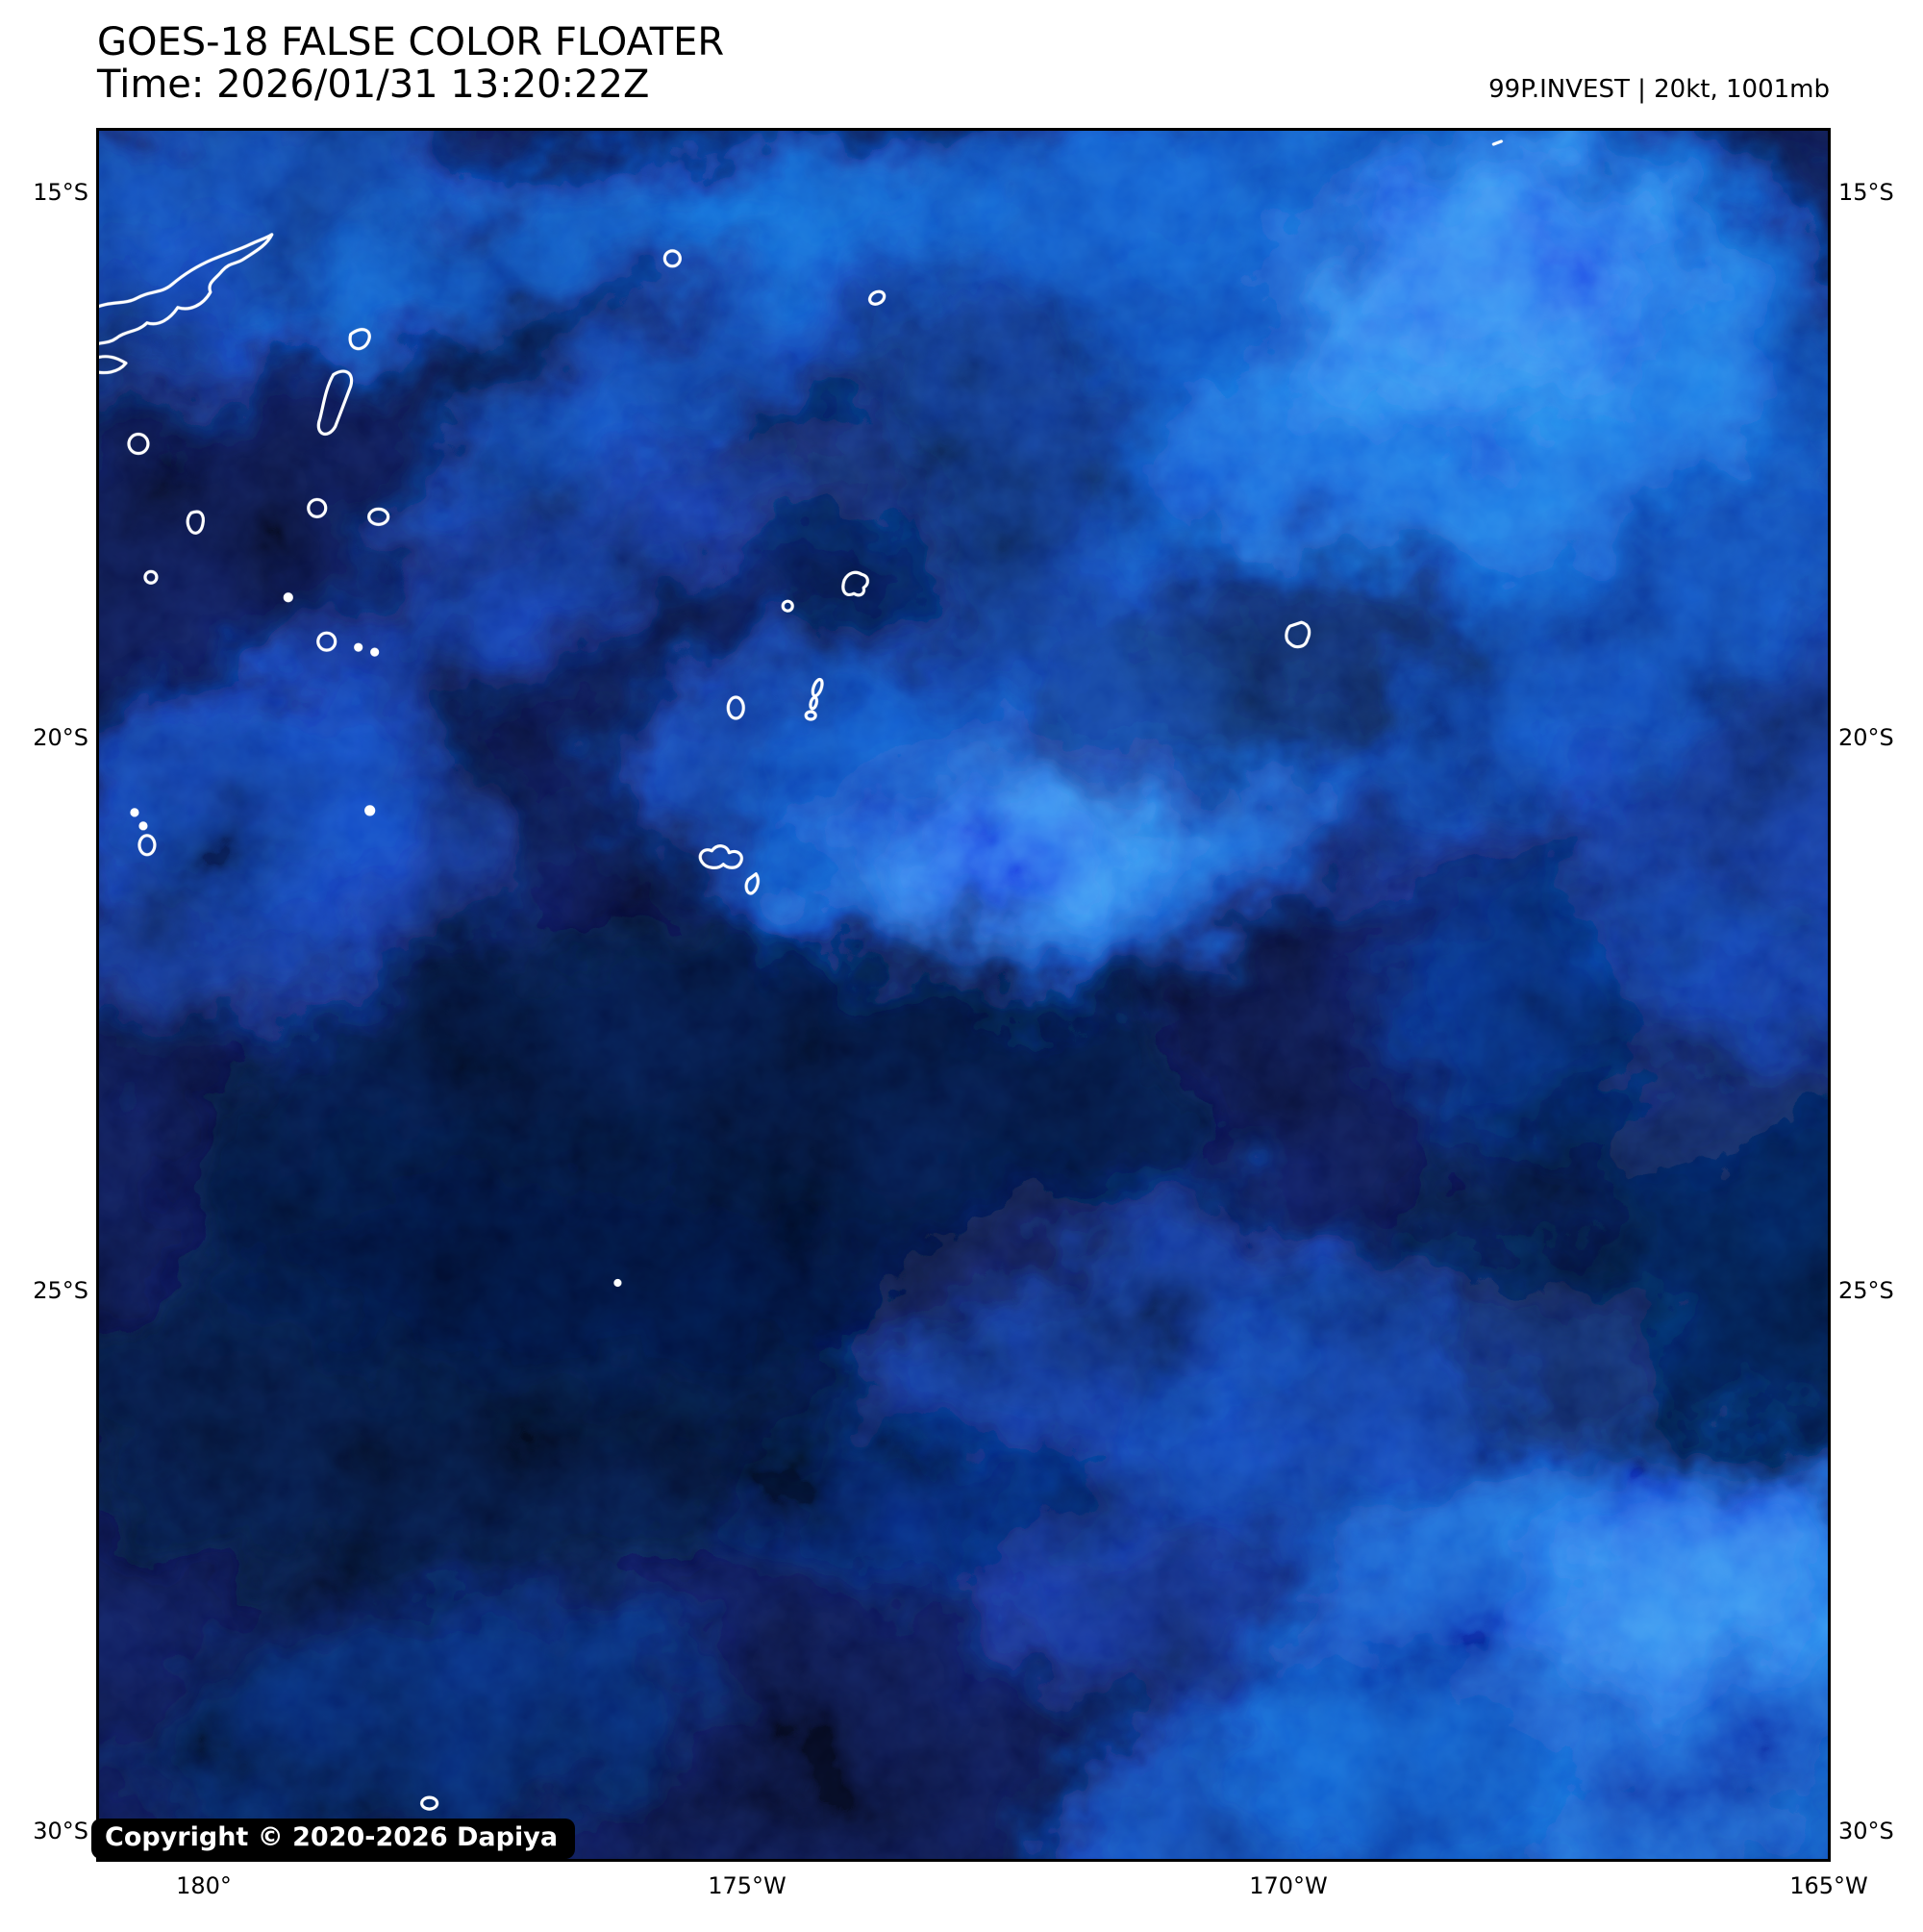 The width and height of the screenshot is (1923, 1932). Describe the element at coordinates (1866, 192) in the screenshot. I see `lat-label-15s-right: 15°S` at that location.